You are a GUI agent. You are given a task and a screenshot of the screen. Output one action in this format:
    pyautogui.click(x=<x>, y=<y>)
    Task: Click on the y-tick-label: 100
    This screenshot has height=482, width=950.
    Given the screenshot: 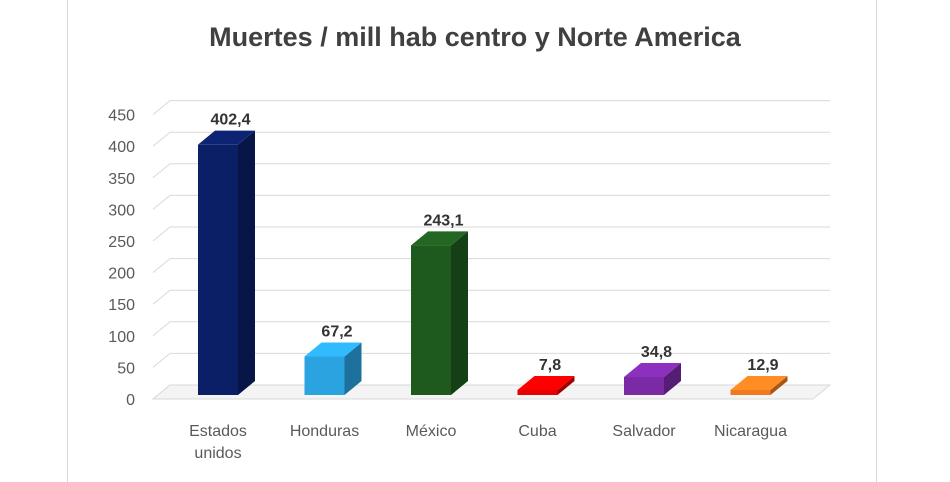 What is the action you would take?
    pyautogui.click(x=121, y=337)
    